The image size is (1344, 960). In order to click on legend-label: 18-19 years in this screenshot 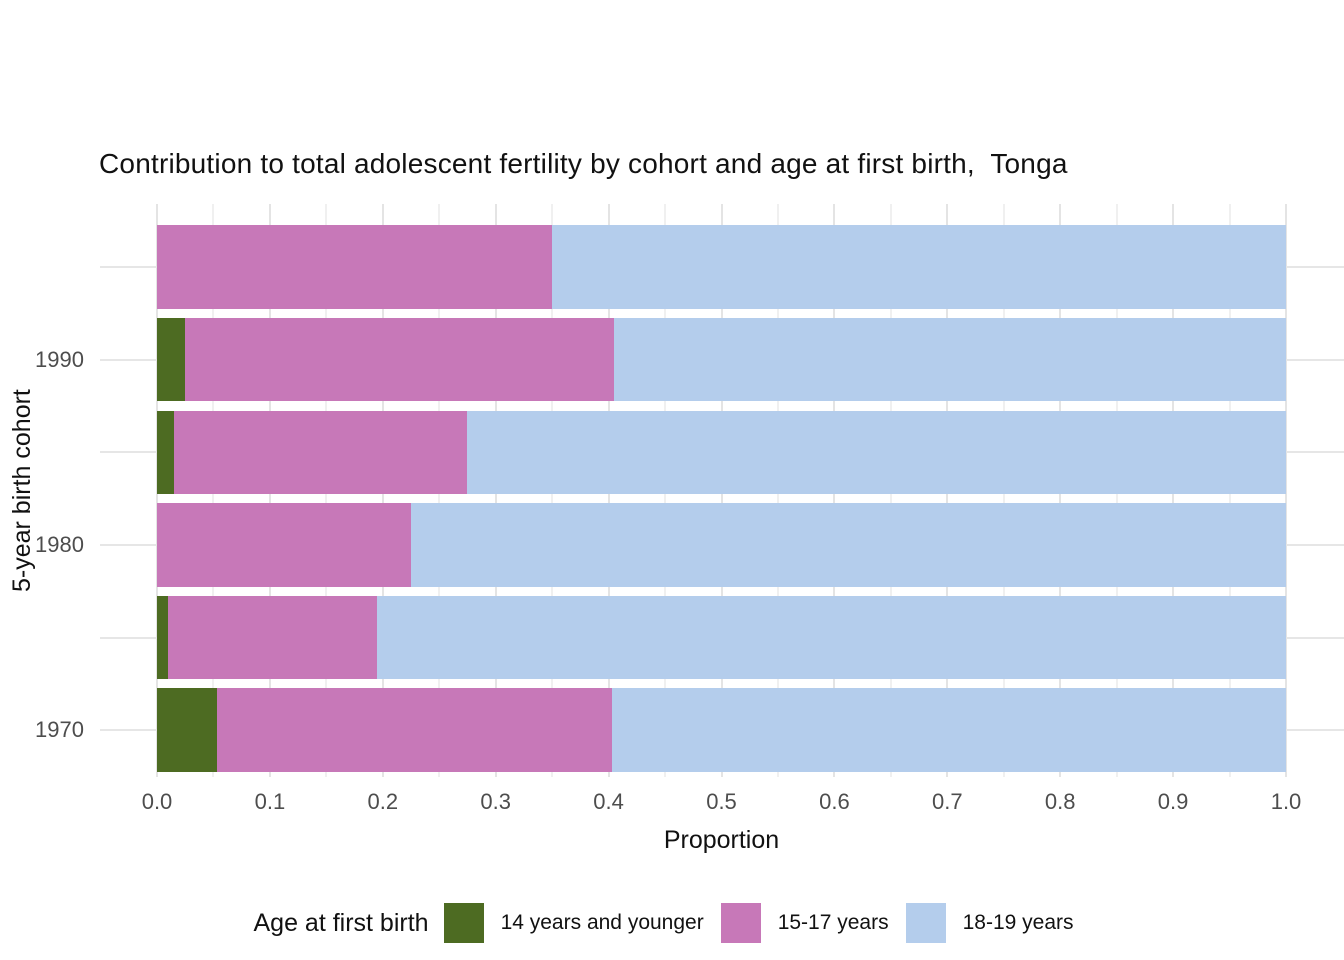, I will do `click(1018, 922)`.